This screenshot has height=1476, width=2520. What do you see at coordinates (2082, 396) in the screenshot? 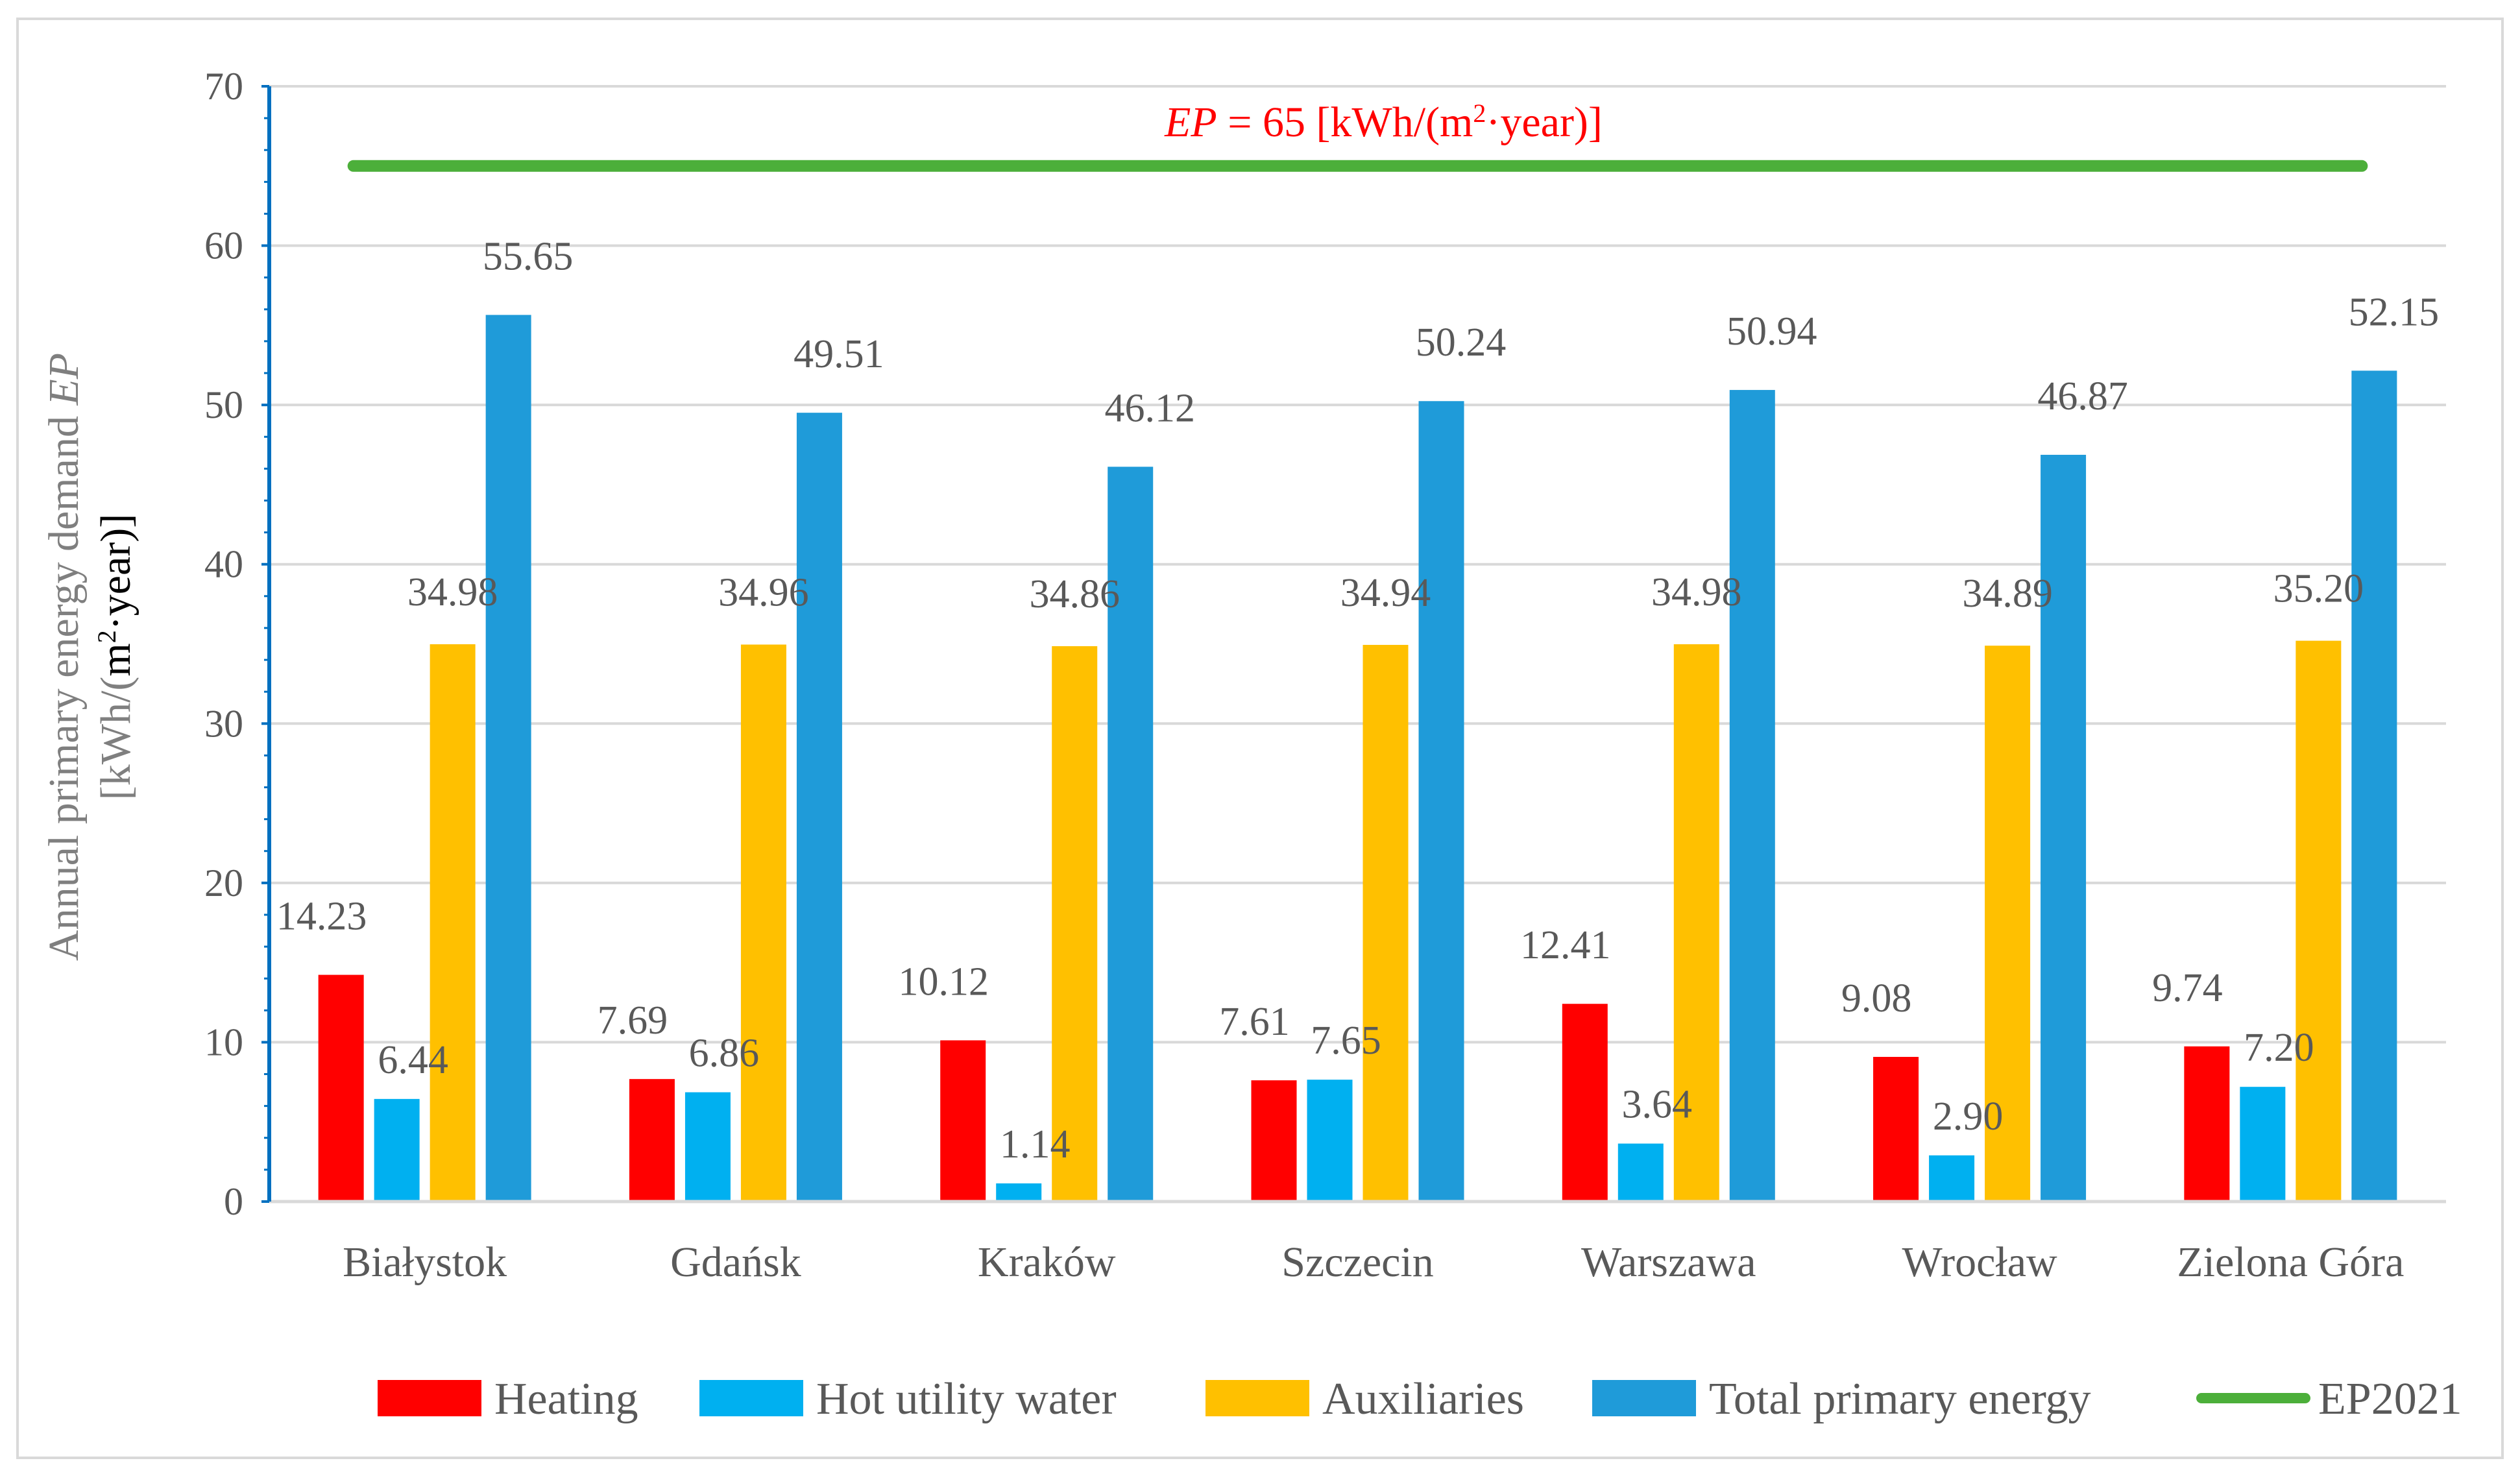
I see `data-label: 46.87` at bounding box center [2082, 396].